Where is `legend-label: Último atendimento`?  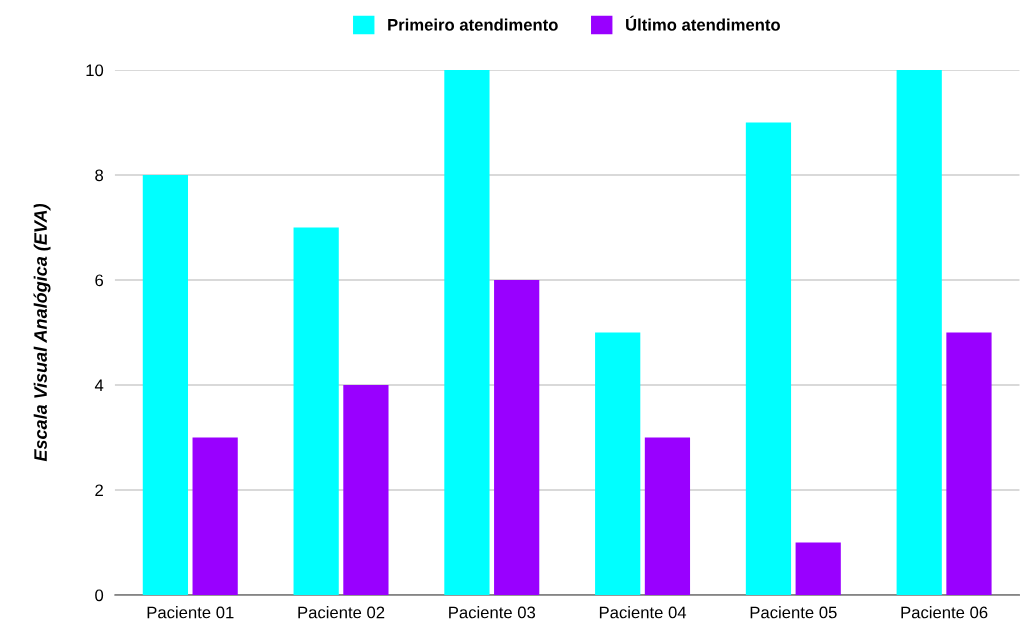
legend-label: Último atendimento is located at coordinates (703, 23).